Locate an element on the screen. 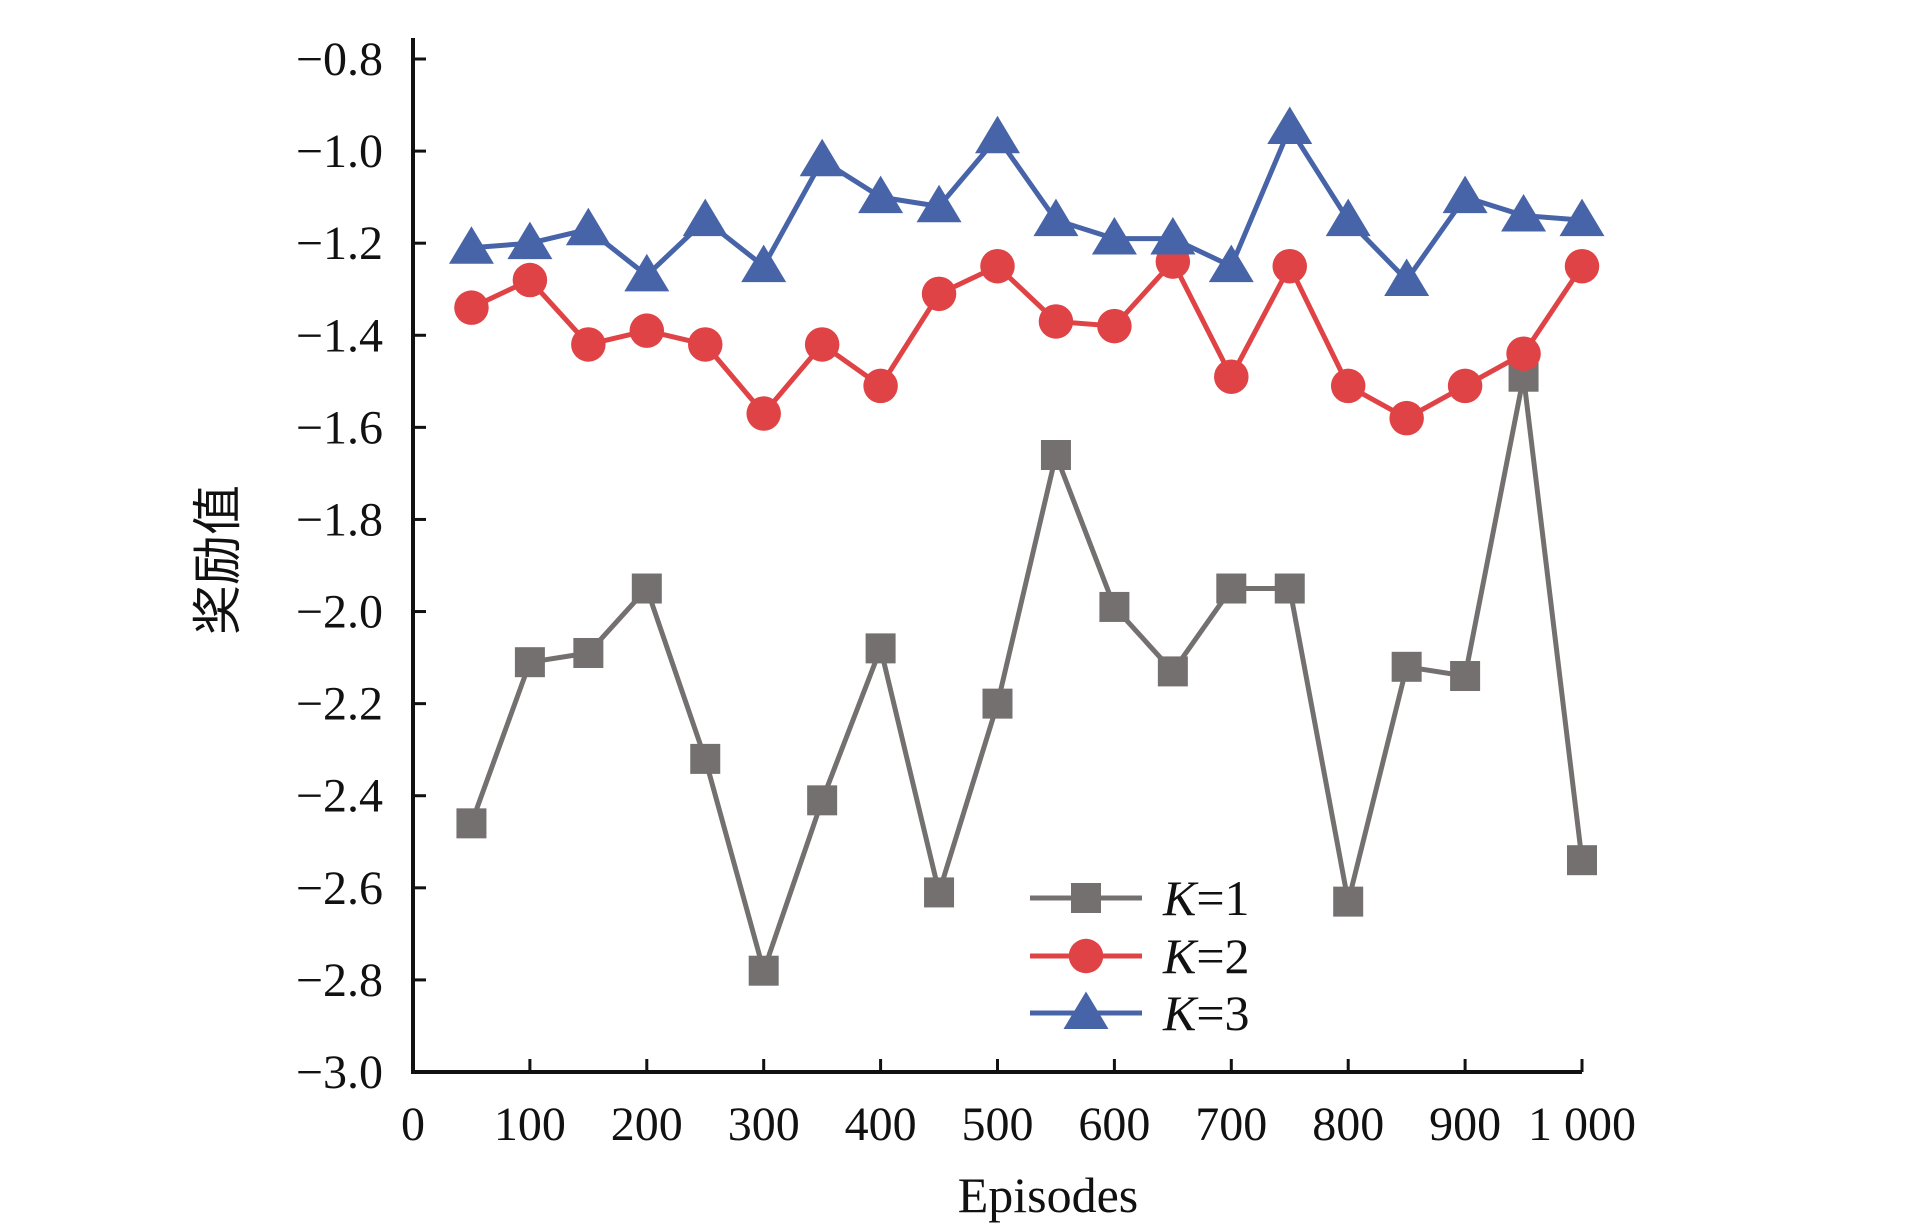 The height and width of the screenshot is (1228, 1913). legend-item: K=3 is located at coordinates (1140, 1013).